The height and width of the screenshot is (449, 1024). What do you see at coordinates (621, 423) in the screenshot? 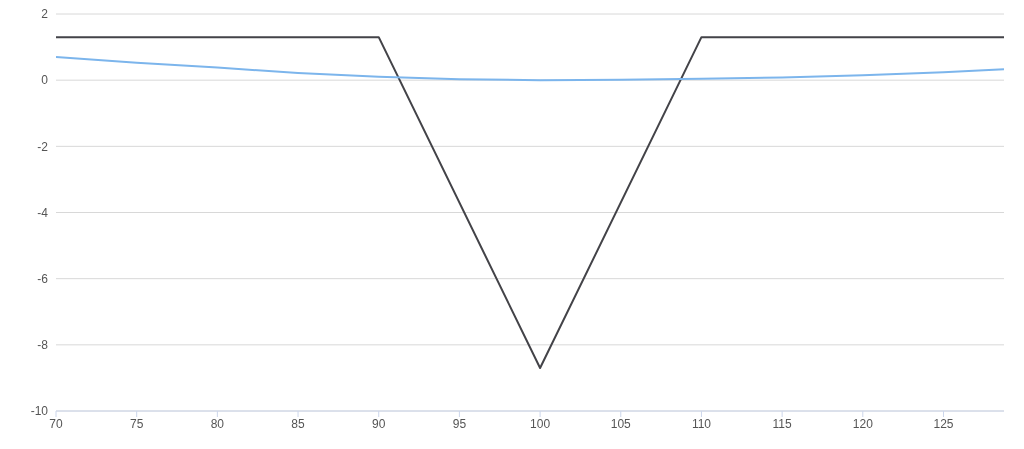
I see `x-tick-label: 105` at bounding box center [621, 423].